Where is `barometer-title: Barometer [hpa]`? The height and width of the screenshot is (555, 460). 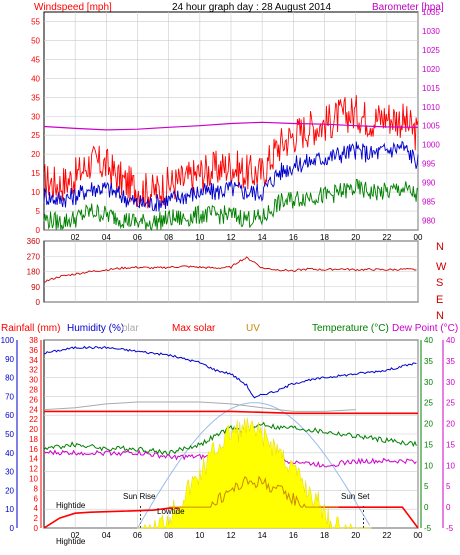
barometer-title: Barometer [hpa] is located at coordinates (408, 7).